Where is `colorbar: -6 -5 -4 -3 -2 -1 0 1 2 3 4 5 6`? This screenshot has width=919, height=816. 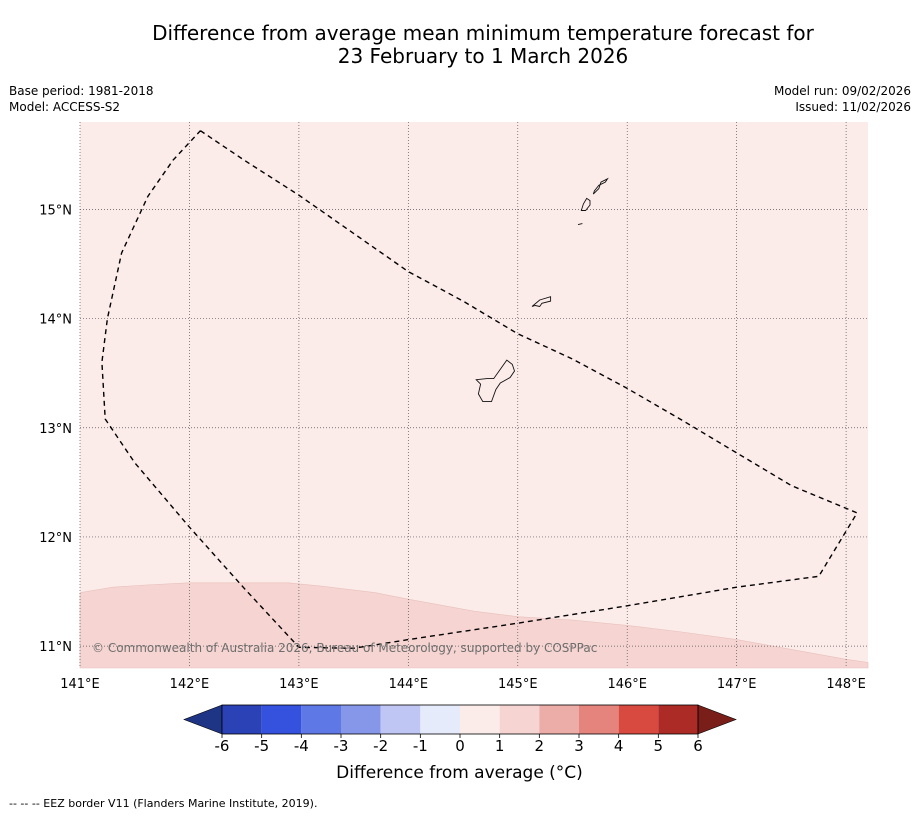
colorbar: -6 -5 -4 -3 -2 -1 0 1 2 3 4 5 6 is located at coordinates (460, 729).